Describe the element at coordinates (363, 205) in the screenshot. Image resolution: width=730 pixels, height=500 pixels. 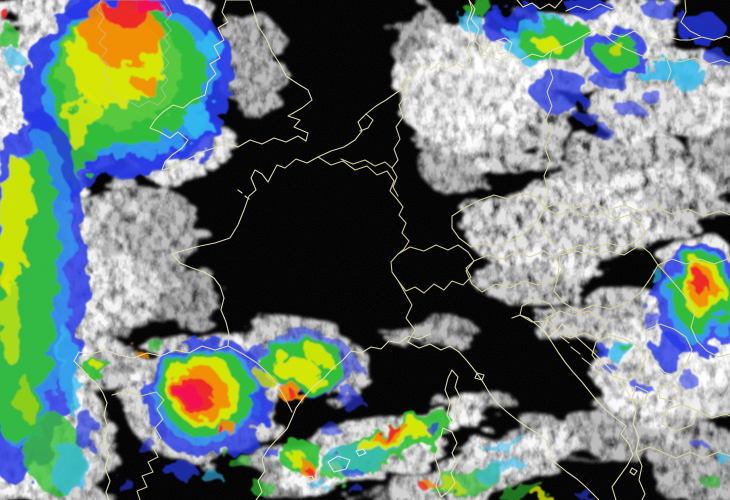
I see `border-france-belgium-germany` at that location.